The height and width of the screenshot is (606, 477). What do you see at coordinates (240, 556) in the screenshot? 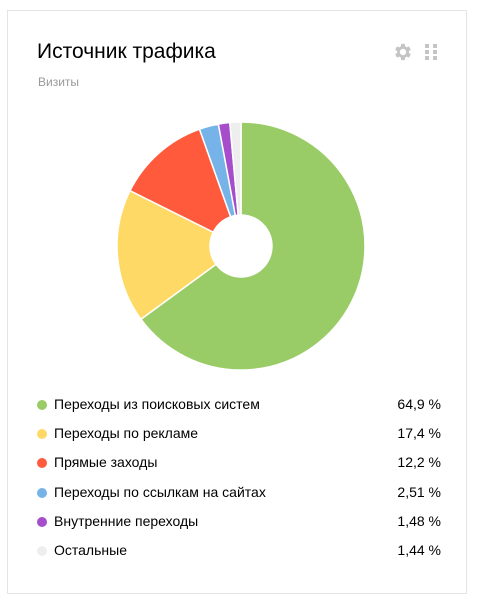
I see `legend-item-other: Остальные 1,44 %` at bounding box center [240, 556].